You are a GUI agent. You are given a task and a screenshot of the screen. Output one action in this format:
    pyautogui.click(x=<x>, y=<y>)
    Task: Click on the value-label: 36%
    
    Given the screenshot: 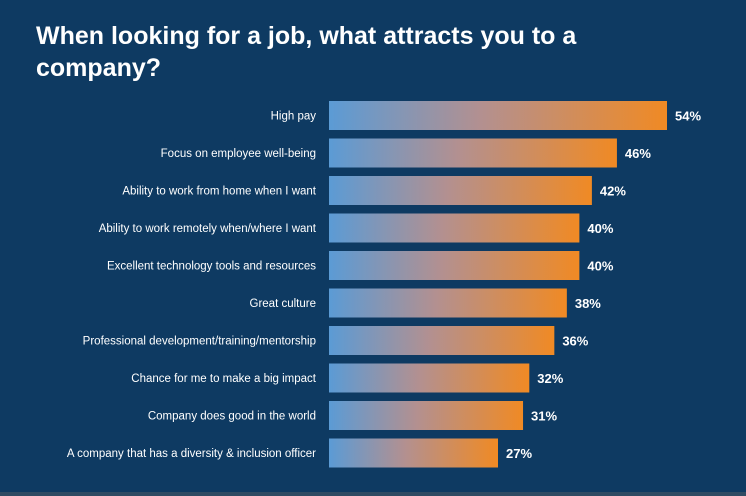 What is the action you would take?
    pyautogui.click(x=575, y=341)
    